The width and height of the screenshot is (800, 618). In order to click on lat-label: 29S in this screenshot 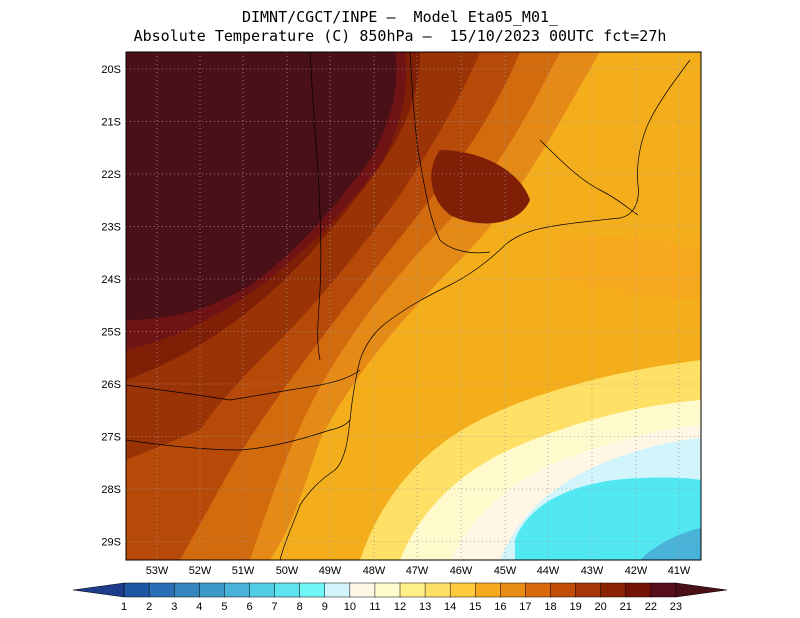, I will do `click(111, 543)`.